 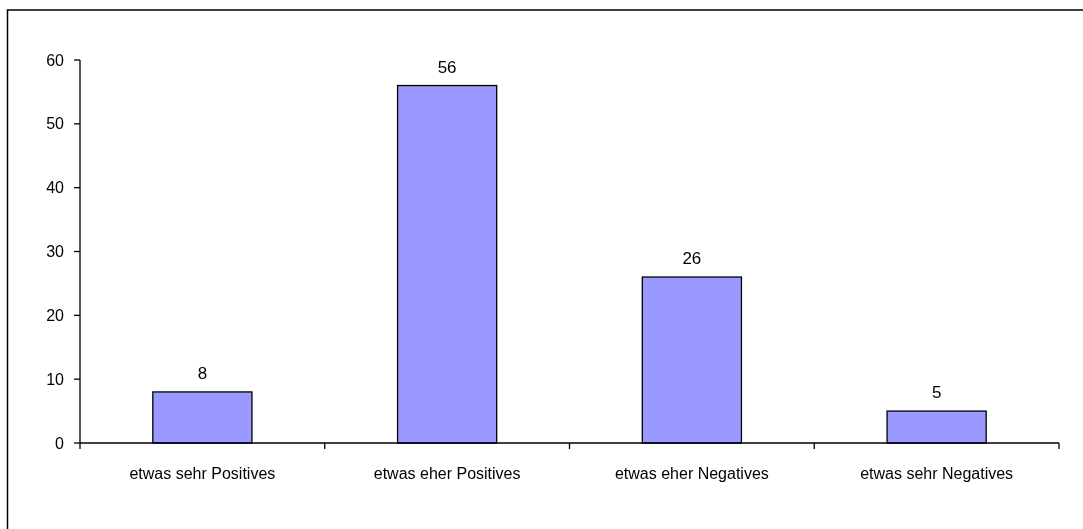 What do you see at coordinates (937, 473) in the screenshot?
I see `x-tick-label: etwas sehr Negatives` at bounding box center [937, 473].